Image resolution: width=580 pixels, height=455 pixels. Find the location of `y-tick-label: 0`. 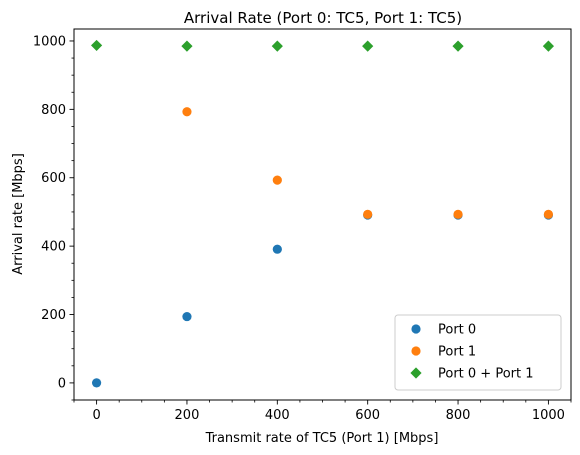

y-tick-label: 0 is located at coordinates (62, 383).